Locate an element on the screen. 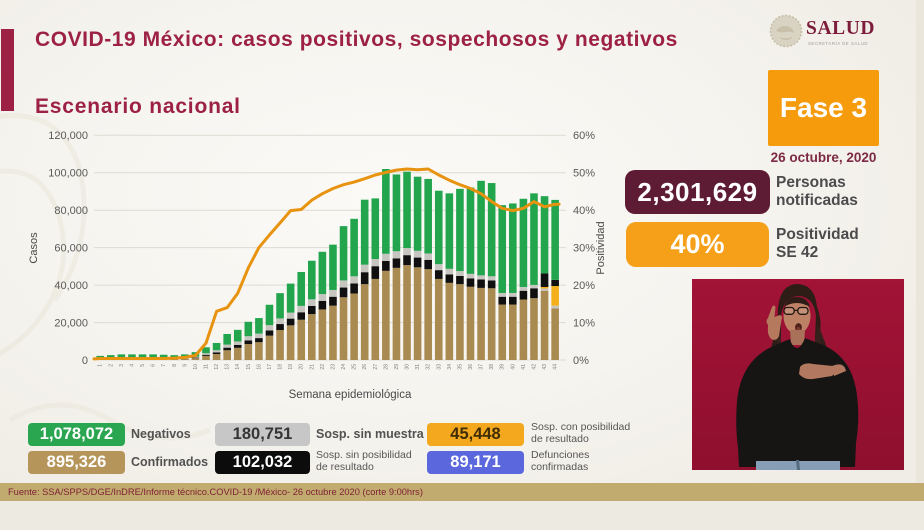 This screenshot has width=924, height=530. svg-text: 10% is located at coordinates (584, 323).